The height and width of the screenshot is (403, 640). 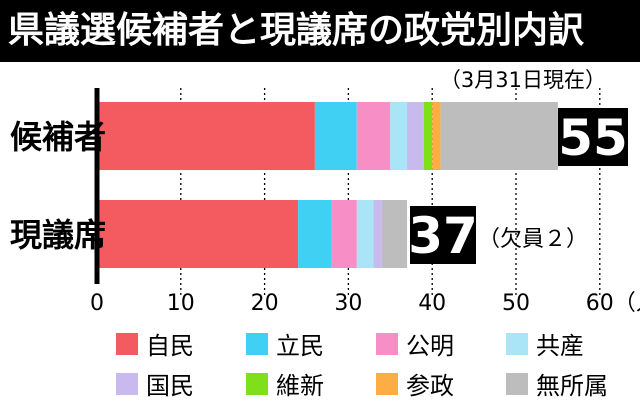 What do you see at coordinates (430, 386) in the screenshot?
I see `legend-label: 参政` at bounding box center [430, 386].